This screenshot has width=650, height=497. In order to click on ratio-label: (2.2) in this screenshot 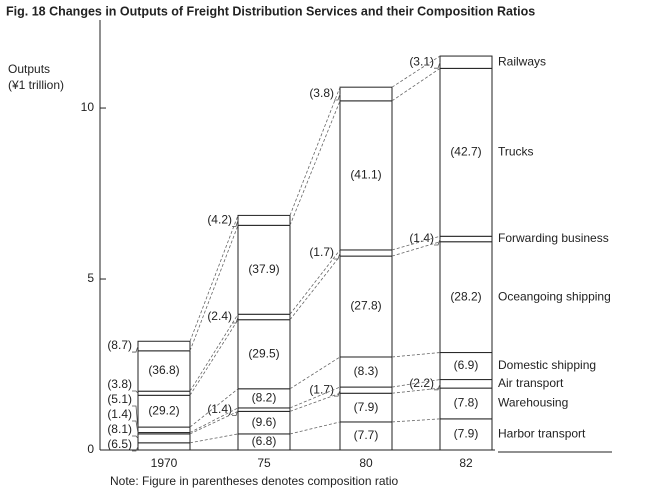, I will do `click(421, 383)`.